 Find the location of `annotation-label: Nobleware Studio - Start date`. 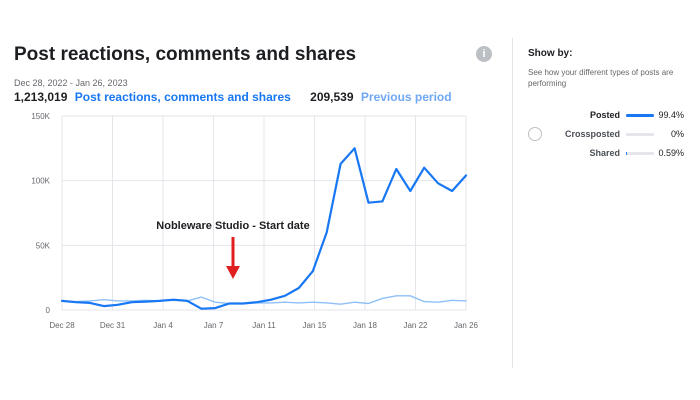

annotation-label: Nobleware Studio - Start date is located at coordinates (232, 226).